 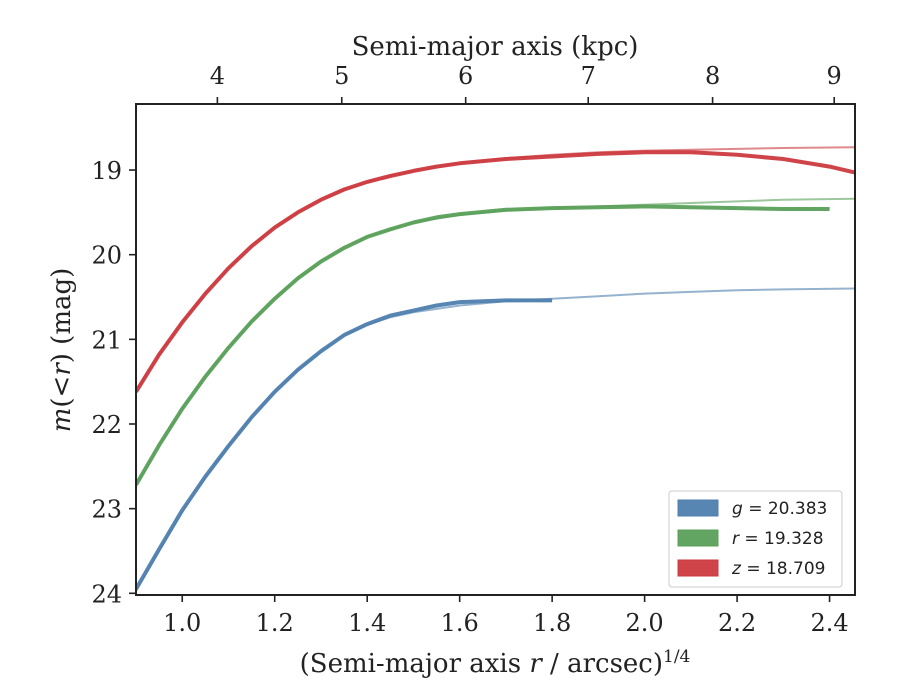 What do you see at coordinates (62, 350) in the screenshot?
I see `y-axis-title: m(<r) (mag)` at bounding box center [62, 350].